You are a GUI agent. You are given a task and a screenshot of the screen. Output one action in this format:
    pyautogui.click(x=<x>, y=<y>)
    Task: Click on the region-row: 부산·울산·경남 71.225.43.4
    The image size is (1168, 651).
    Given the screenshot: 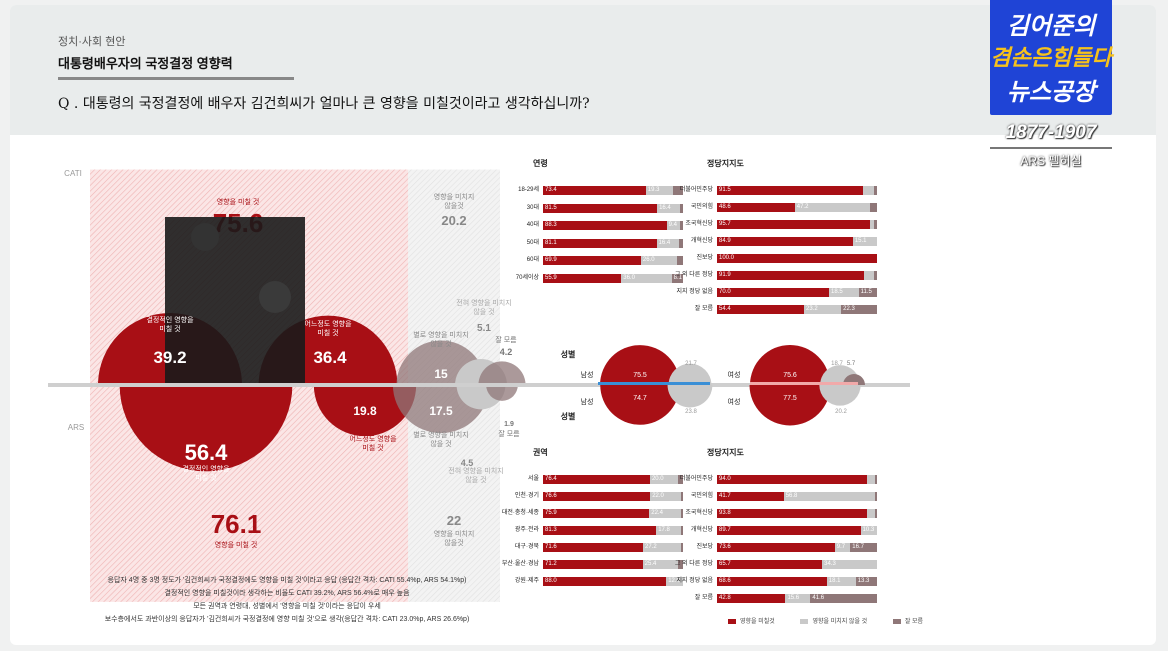 What is the action you would take?
    pyautogui.click(x=592, y=564)
    